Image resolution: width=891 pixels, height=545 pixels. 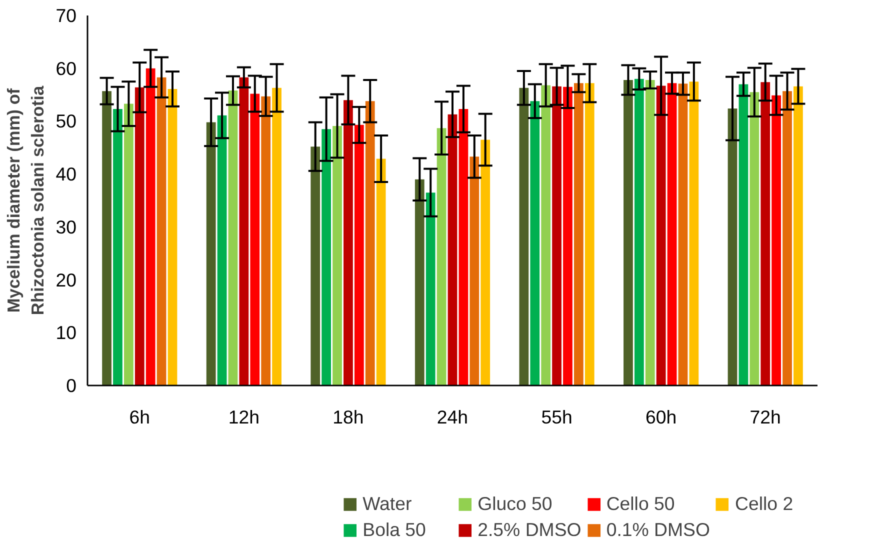 I want to click on y-tick-label: 50, so click(x=66, y=121).